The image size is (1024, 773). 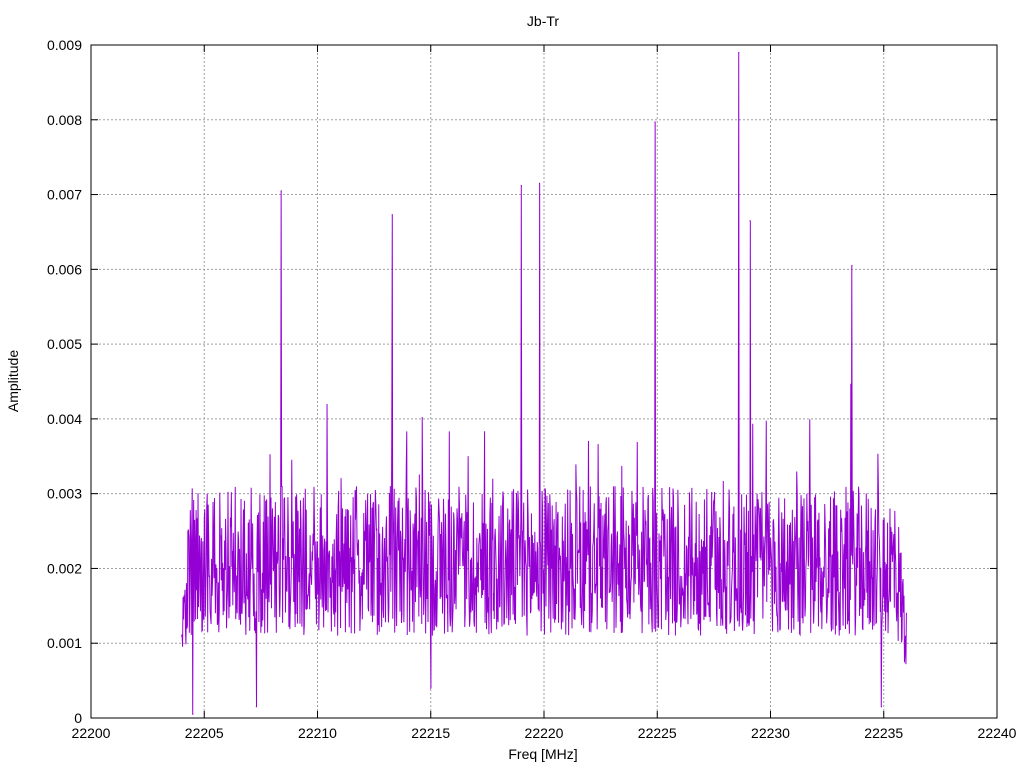 I want to click on y-tick-label: 0.004, so click(x=64, y=419).